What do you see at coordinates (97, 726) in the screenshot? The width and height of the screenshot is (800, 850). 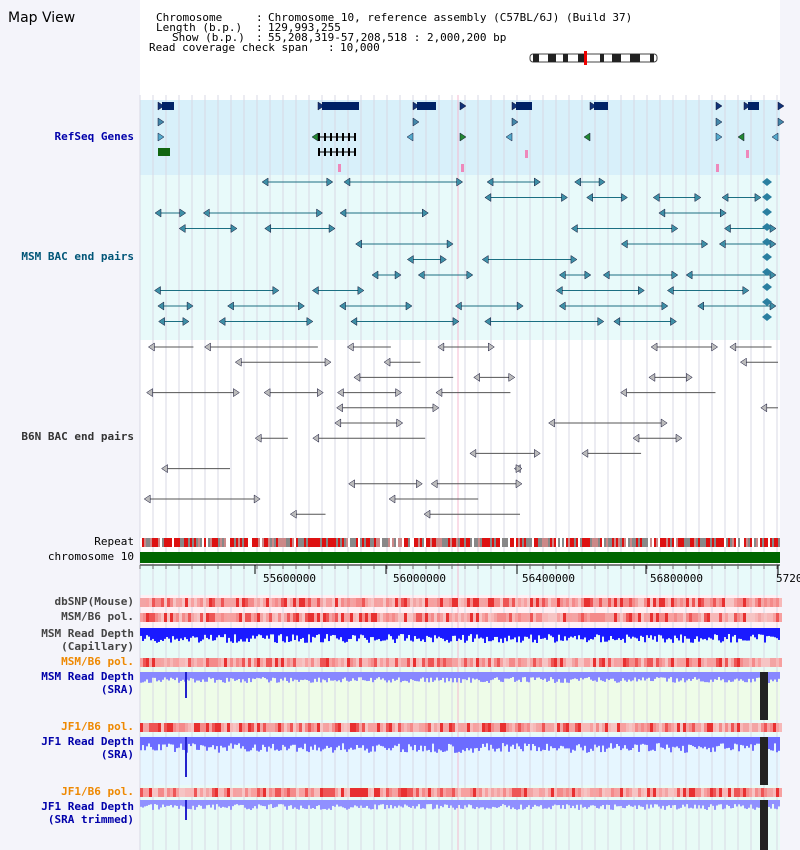 I see `track-label-jf1-b6-pol-1: JF1/B6 pol.` at bounding box center [97, 726].